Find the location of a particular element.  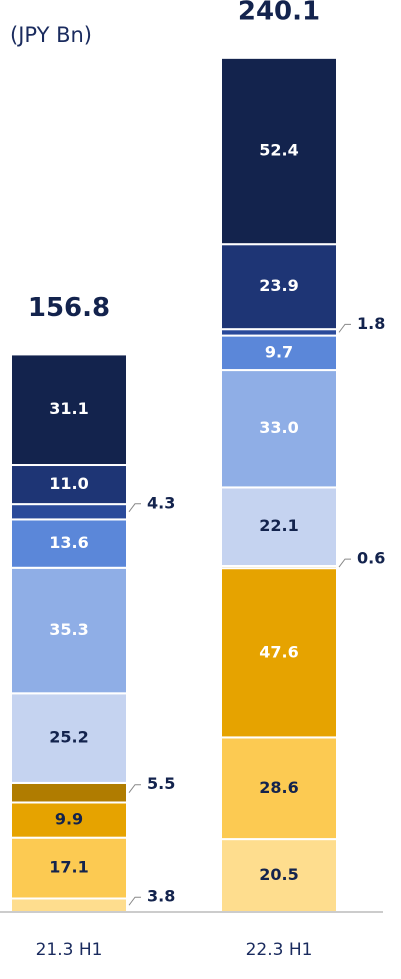

data-label: 20.5 is located at coordinates (278, 874).